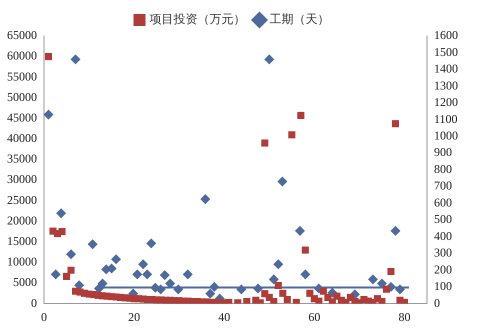  What do you see at coordinates (22, 117) in the screenshot?
I see `y-tick-label: 45000` at bounding box center [22, 117].